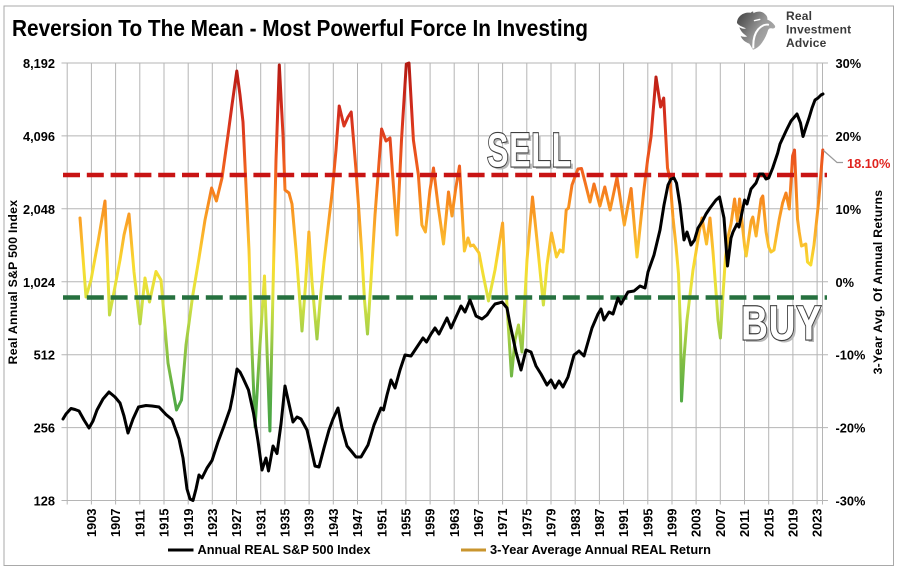  I want to click on svg-text: -20%, so click(851, 428).